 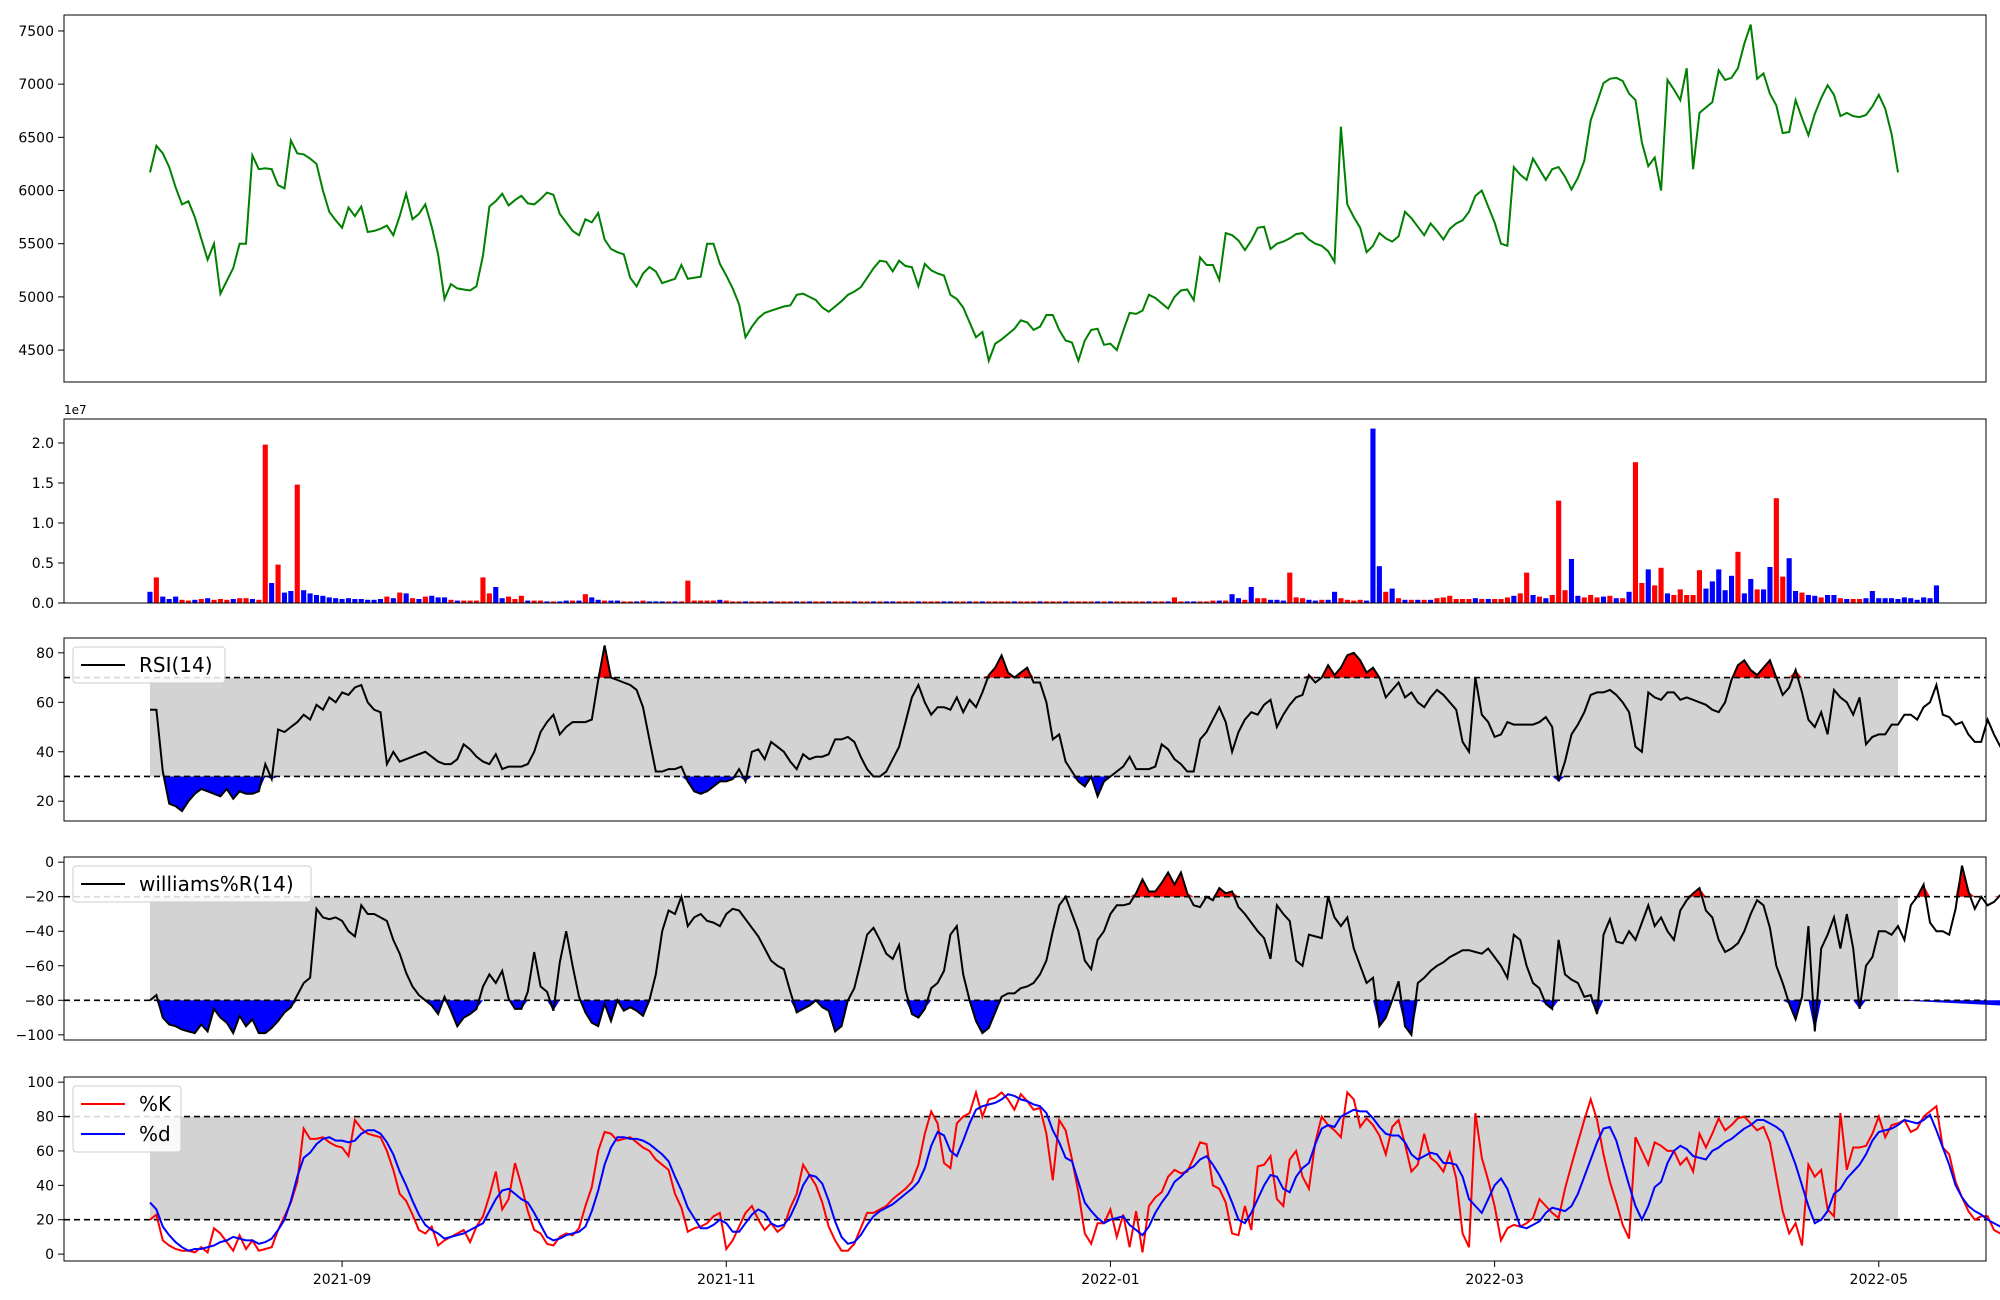 What do you see at coordinates (48, 524) in the screenshot?
I see `volume-y-axis: 0.0 0.5 1.0 1.5 2.0` at bounding box center [48, 524].